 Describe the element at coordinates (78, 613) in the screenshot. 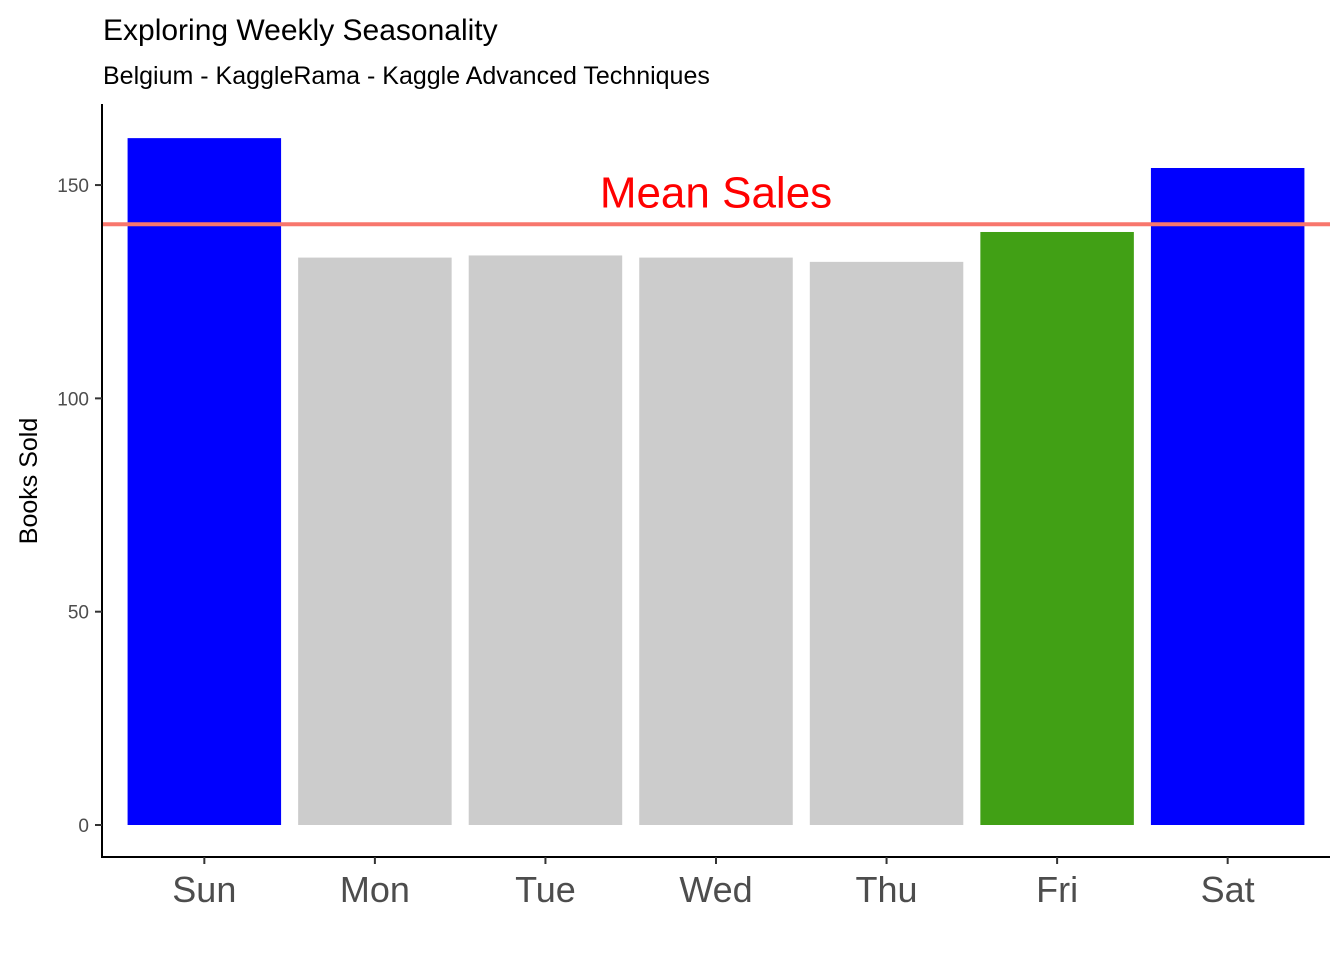

I see `y-tick-label: 50` at that location.